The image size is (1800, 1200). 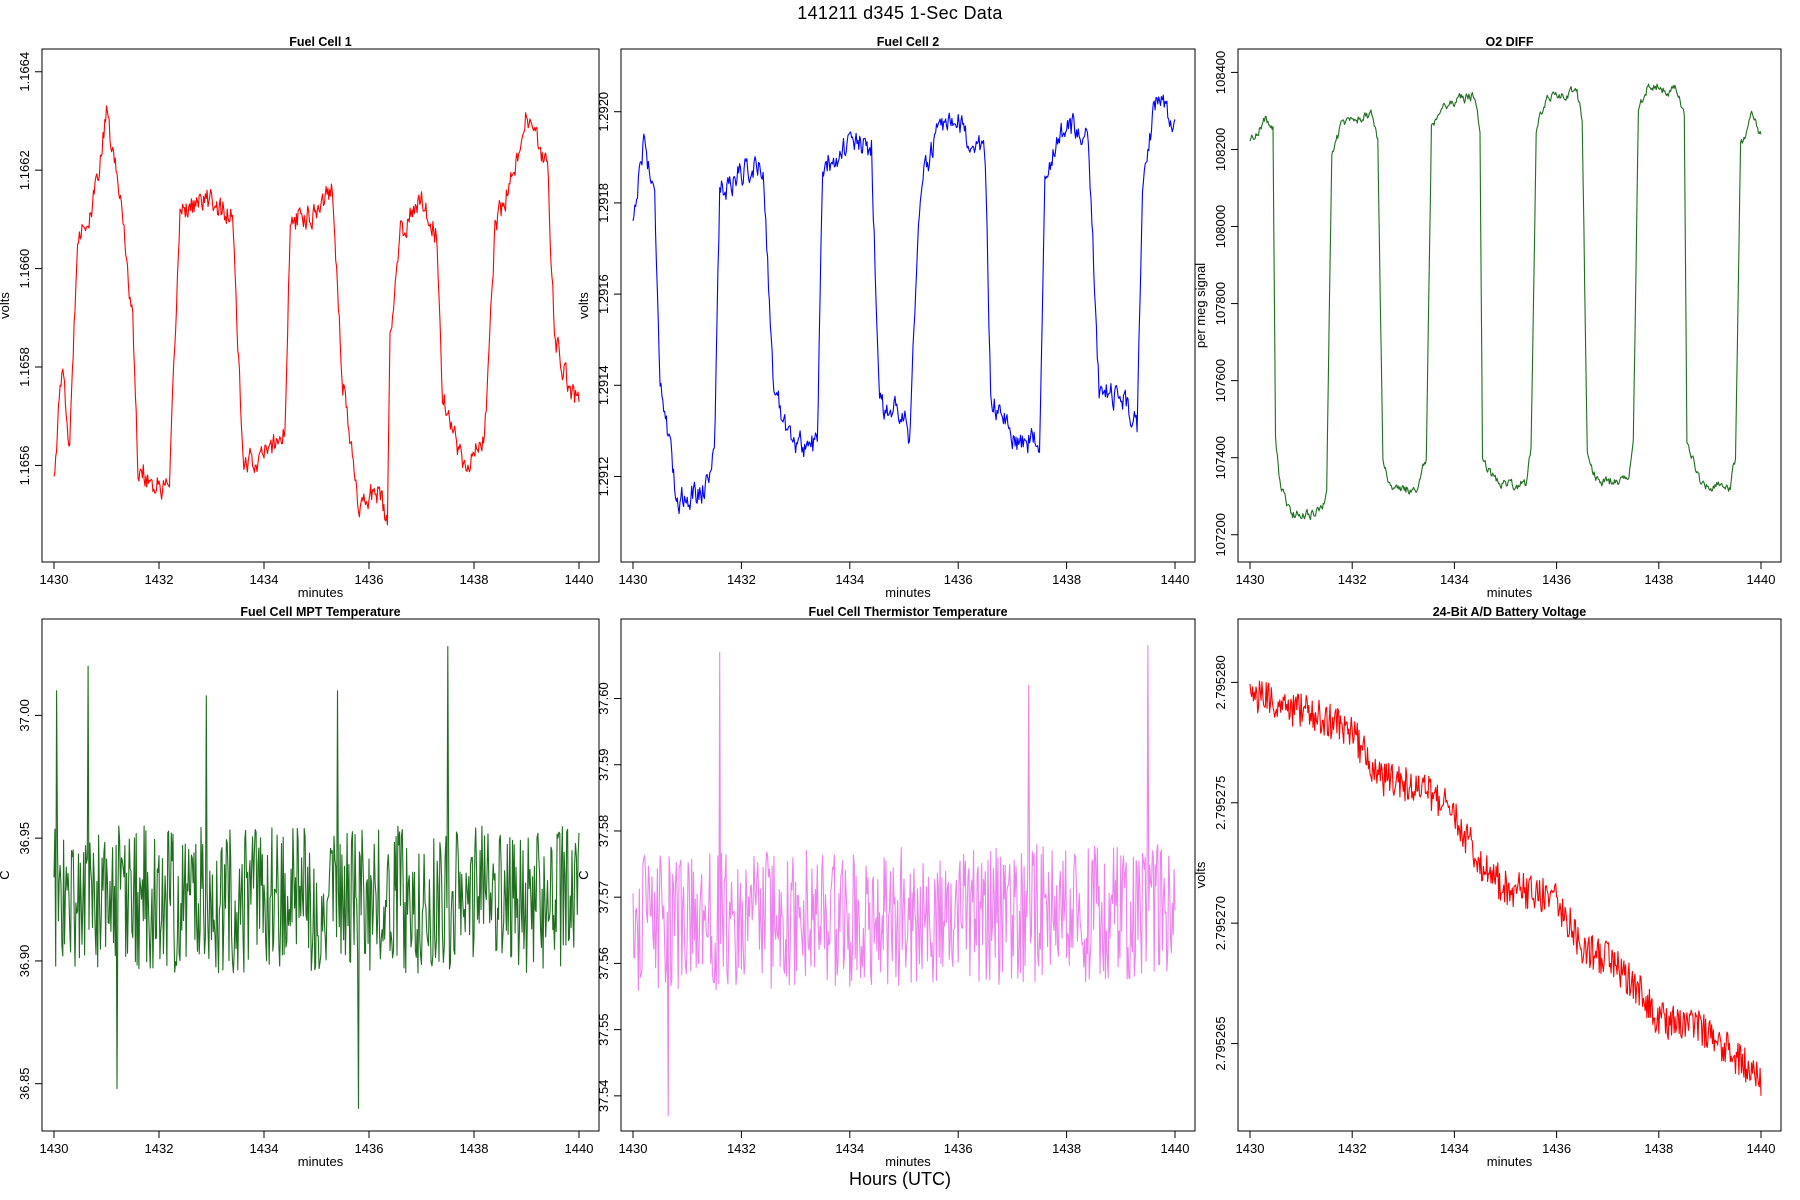 What do you see at coordinates (603, 112) in the screenshot?
I see `y-tick-label: 1.2920` at bounding box center [603, 112].